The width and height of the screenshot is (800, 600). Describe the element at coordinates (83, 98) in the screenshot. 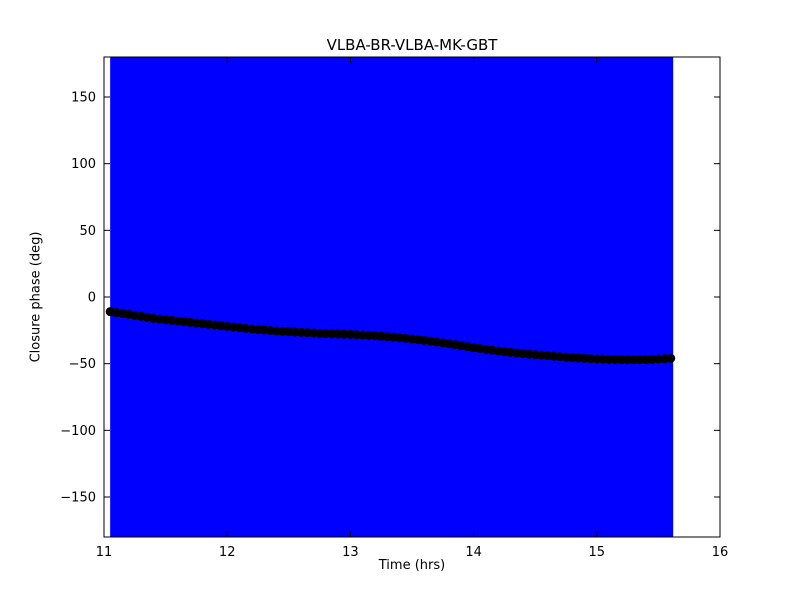

I see `y-tick-label: 150` at that location.